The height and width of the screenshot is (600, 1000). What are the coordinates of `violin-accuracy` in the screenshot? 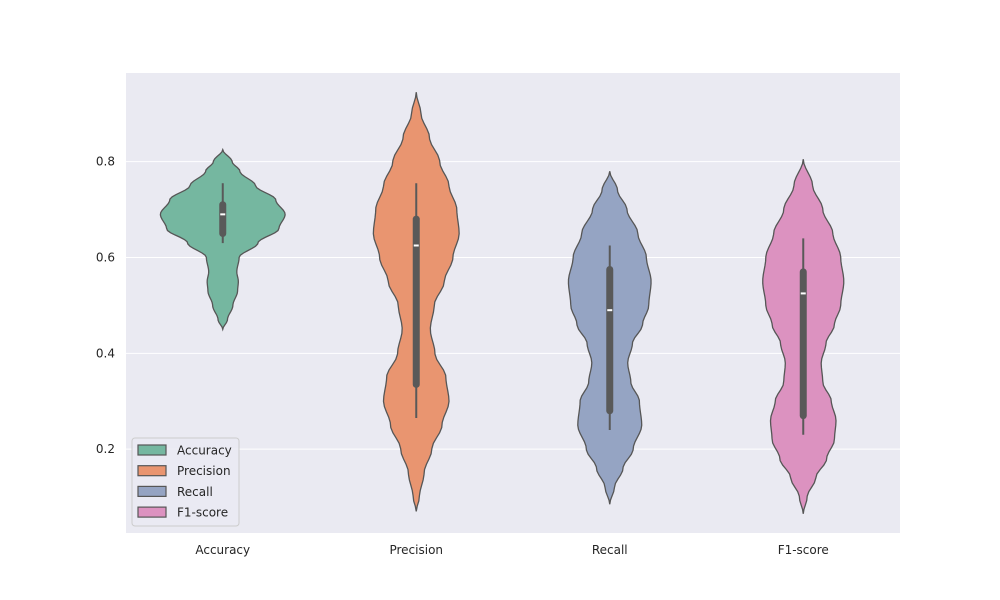 It's located at (222, 239).